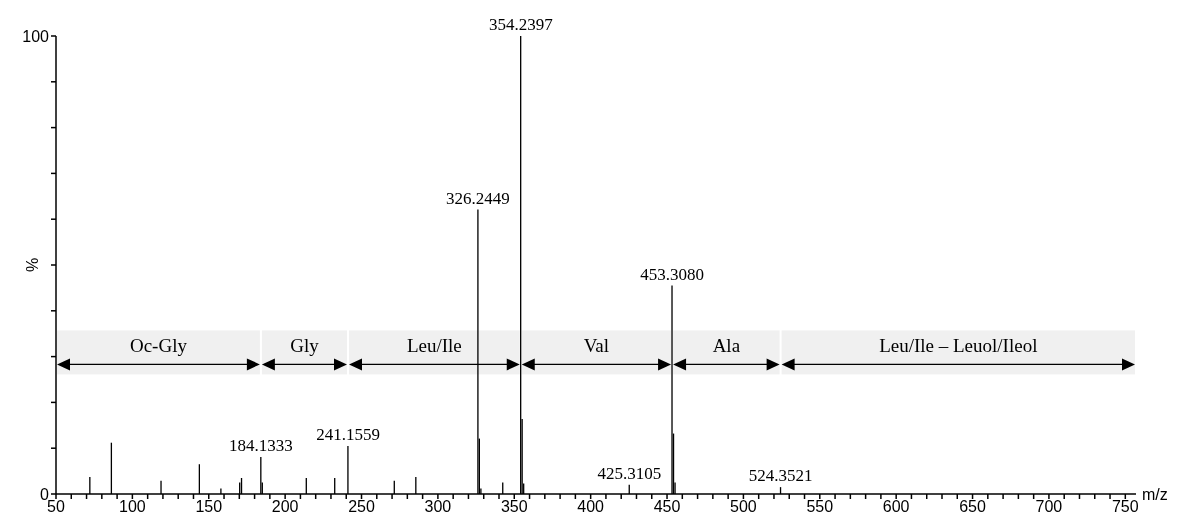  What do you see at coordinates (780, 476) in the screenshot?
I see `annotation: 524.3521` at bounding box center [780, 476].